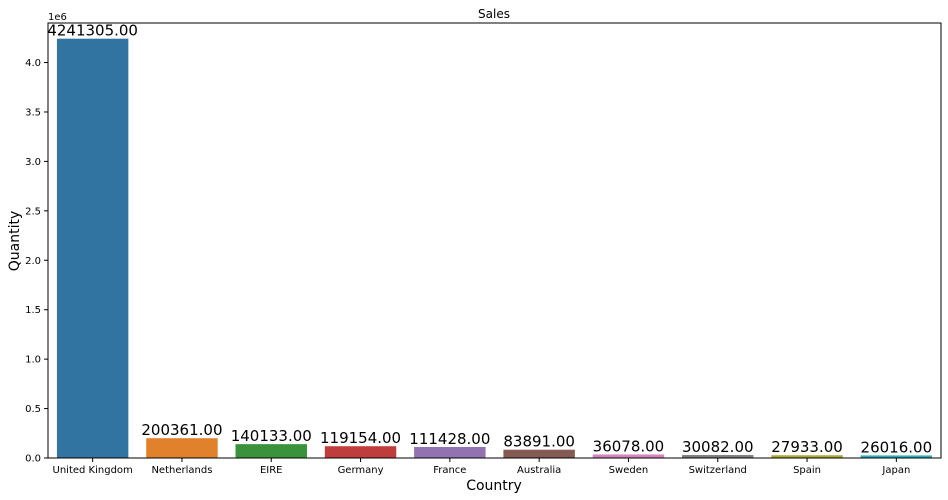  I want to click on y-axis: 0.0 0.5 1.0 1.5 2.0 2.5 3.0 3.5 4.0, so click(36, 261).